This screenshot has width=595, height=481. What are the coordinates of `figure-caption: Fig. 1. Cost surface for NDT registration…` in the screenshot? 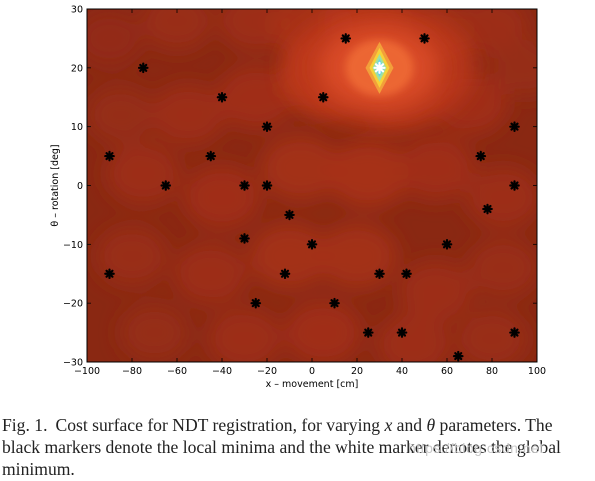 It's located at (297, 447).